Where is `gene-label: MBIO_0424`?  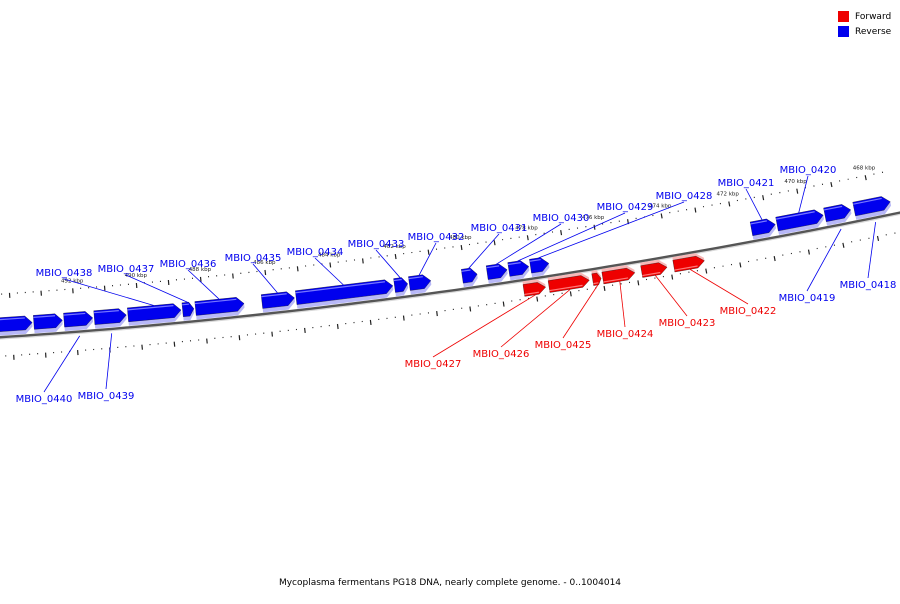
gene-label: MBIO_0424 is located at coordinates (625, 334).